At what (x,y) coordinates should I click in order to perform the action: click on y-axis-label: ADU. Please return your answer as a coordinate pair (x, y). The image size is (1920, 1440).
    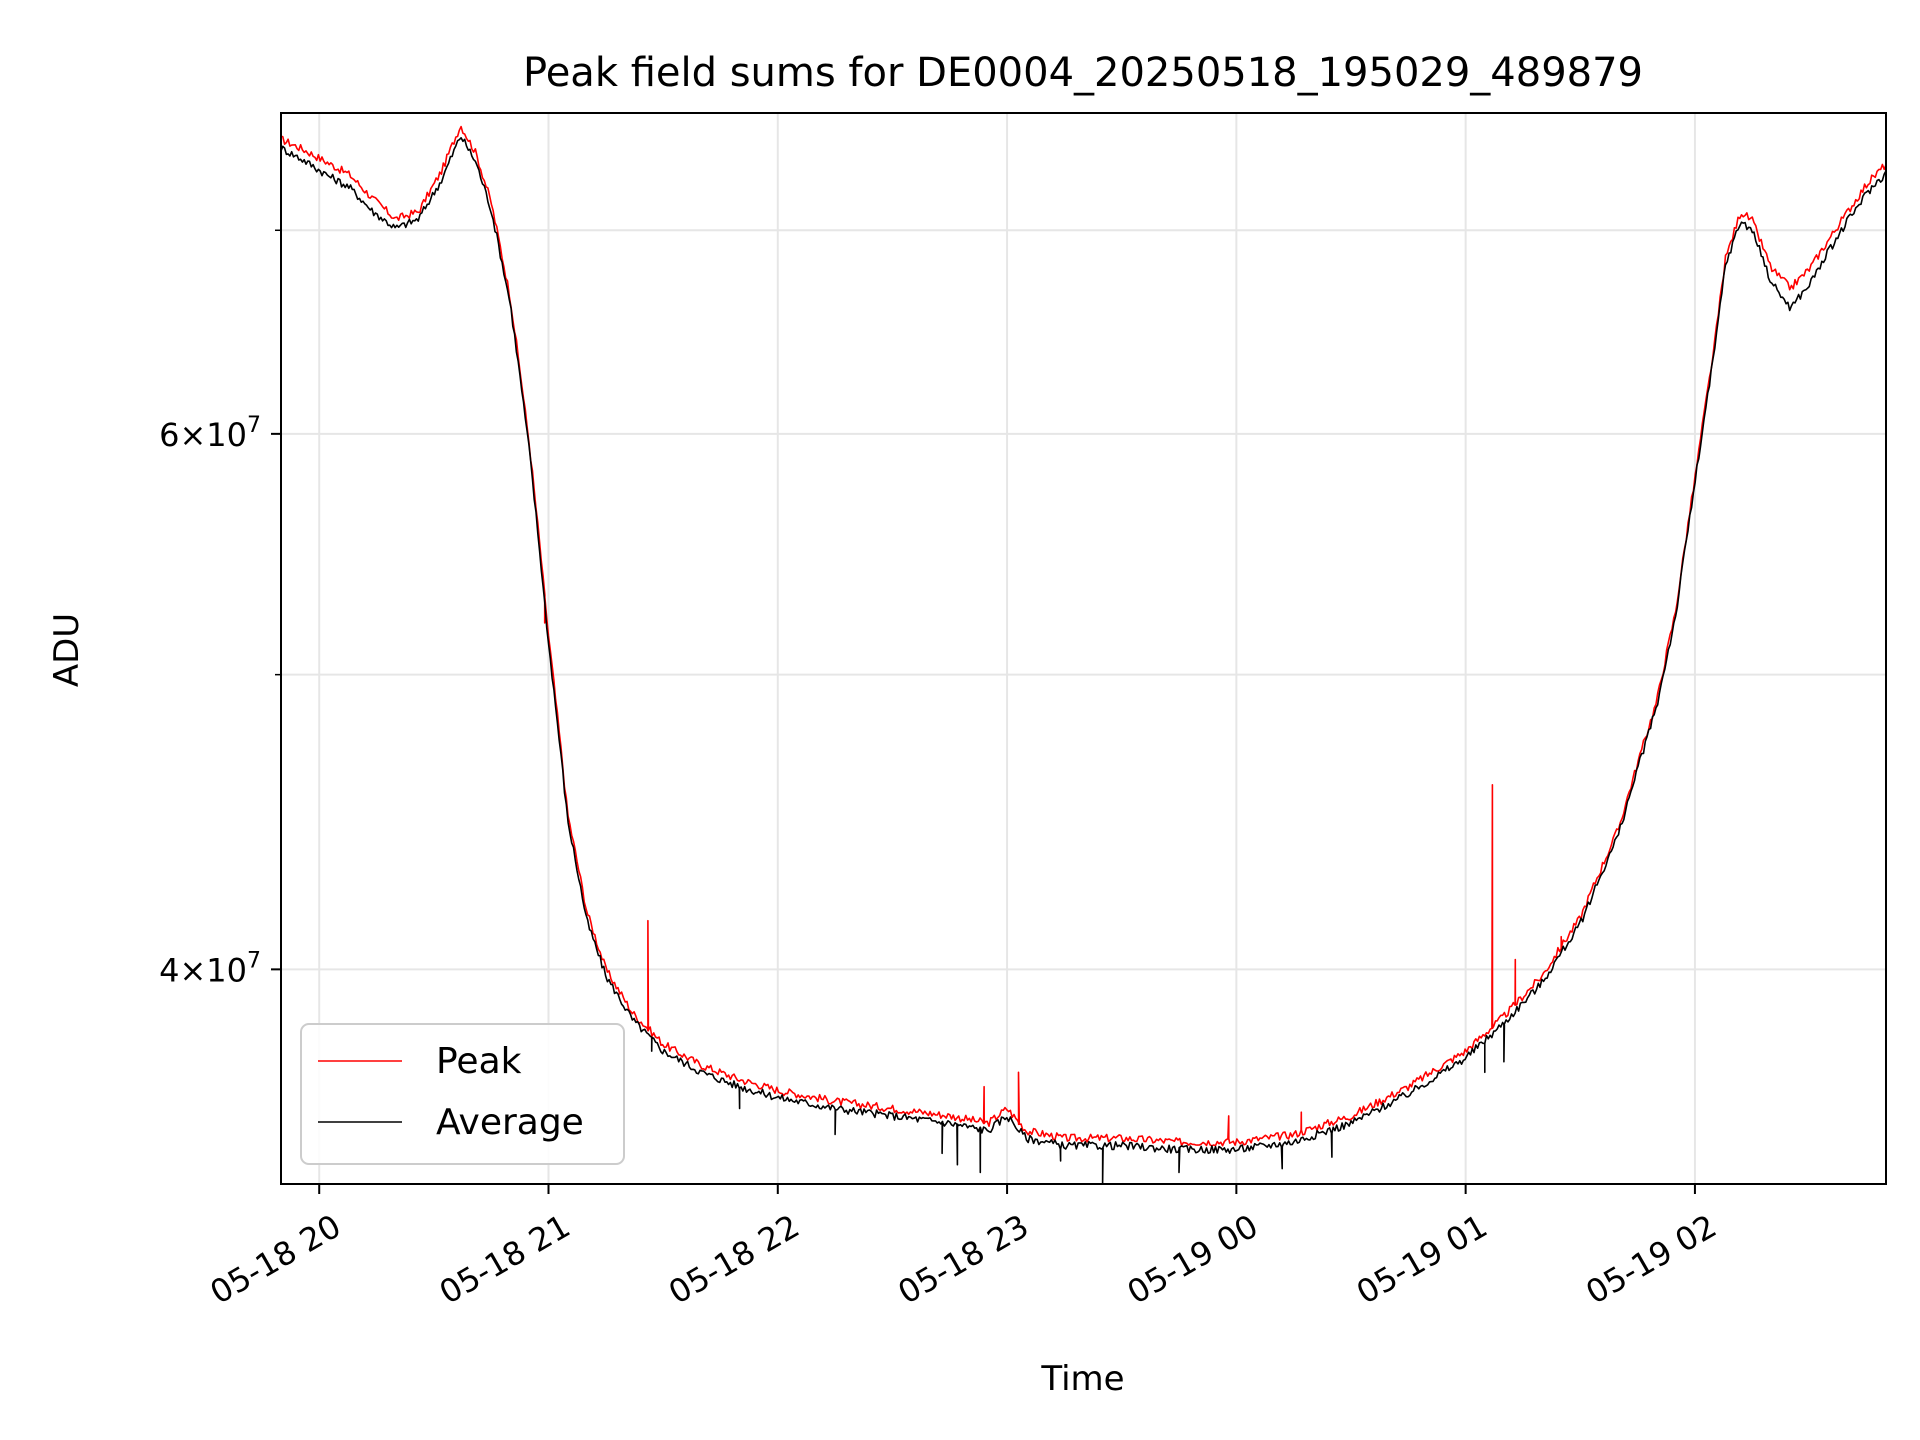
    Looking at the image, I should click on (67, 650).